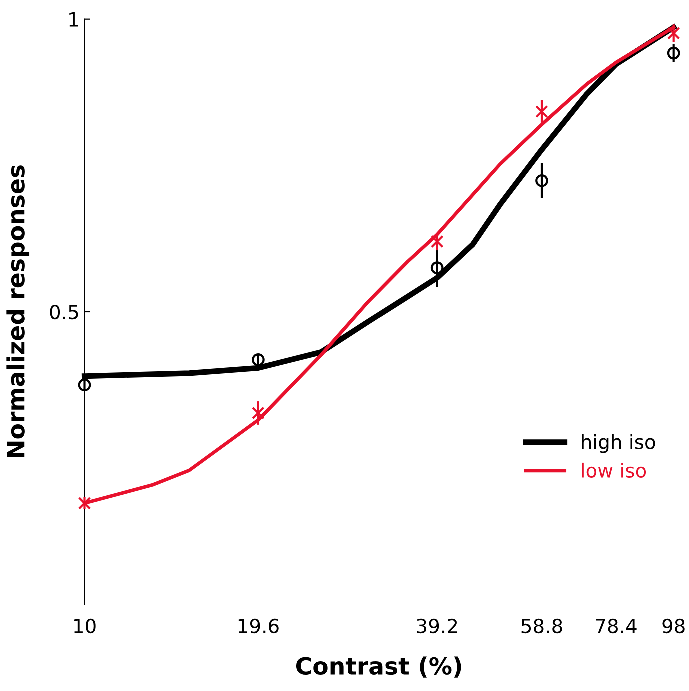 The width and height of the screenshot is (689, 691). What do you see at coordinates (542, 626) in the screenshot?
I see `x-tick-label: 58.8` at bounding box center [542, 626].